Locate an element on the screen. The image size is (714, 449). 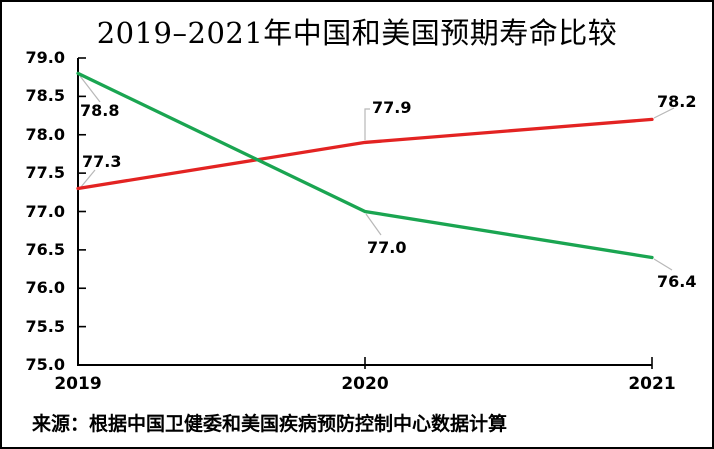
leader-line-green-line-2019 is located at coordinates (90, 89).